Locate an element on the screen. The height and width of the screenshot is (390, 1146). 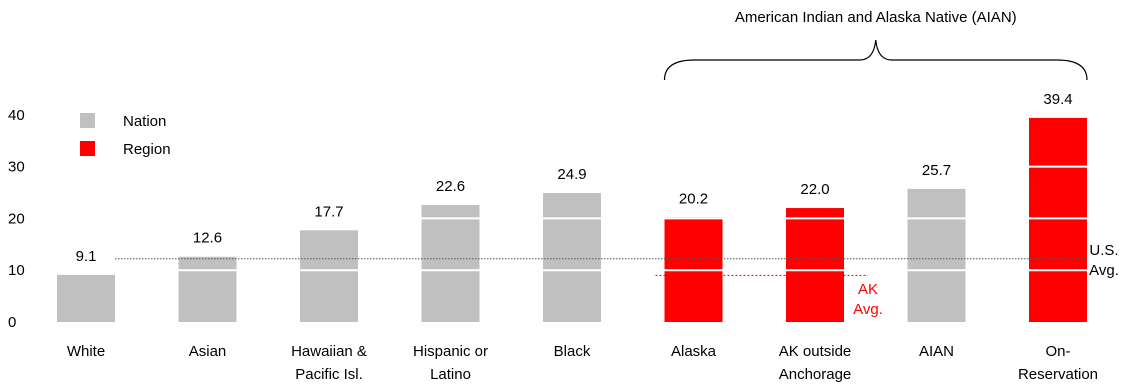
x-tick-label: Hispanic or is located at coordinates (450, 351).